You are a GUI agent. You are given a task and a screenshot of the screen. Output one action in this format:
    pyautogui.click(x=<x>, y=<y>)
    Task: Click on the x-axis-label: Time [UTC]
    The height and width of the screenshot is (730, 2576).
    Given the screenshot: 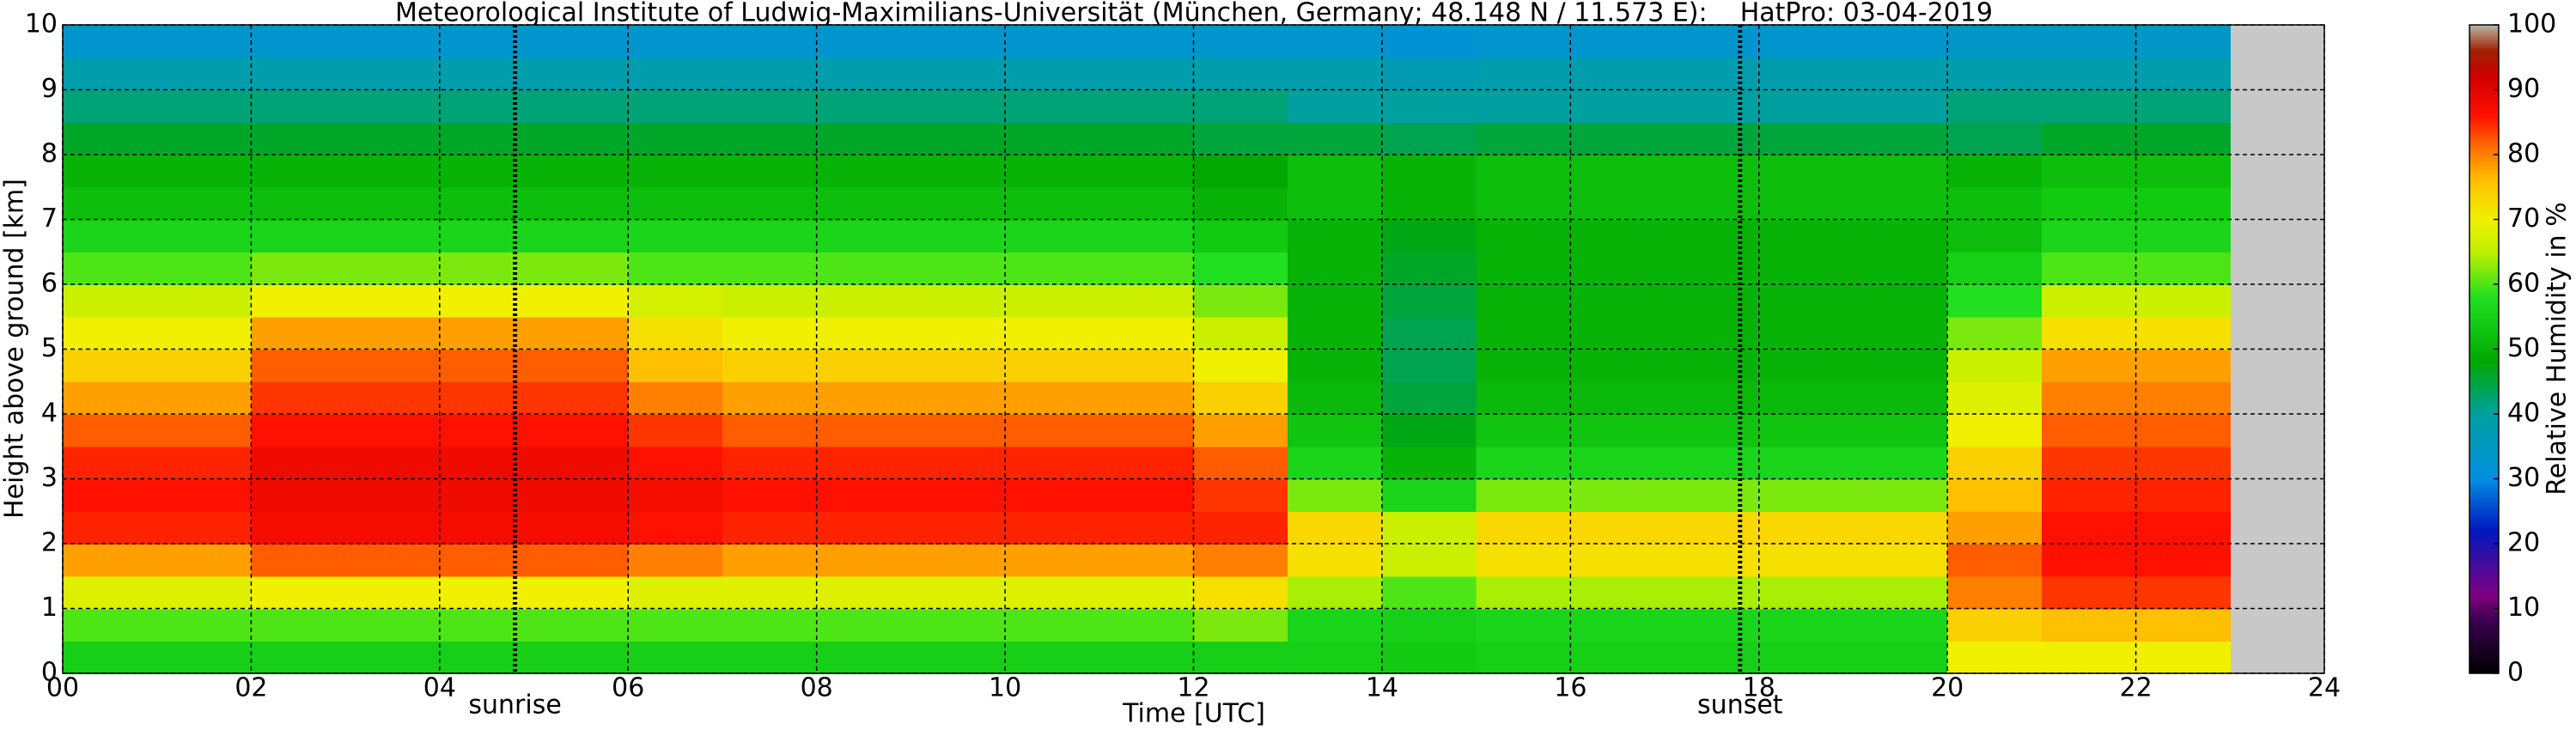 What is the action you would take?
    pyautogui.click(x=1193, y=714)
    